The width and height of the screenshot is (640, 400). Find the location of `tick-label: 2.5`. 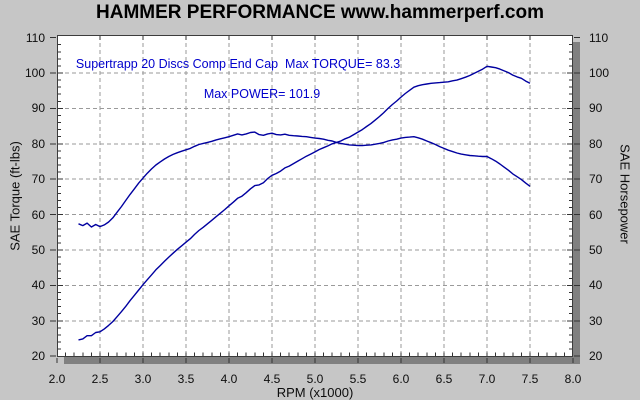

tick-label: 2.5 is located at coordinates (100, 379).